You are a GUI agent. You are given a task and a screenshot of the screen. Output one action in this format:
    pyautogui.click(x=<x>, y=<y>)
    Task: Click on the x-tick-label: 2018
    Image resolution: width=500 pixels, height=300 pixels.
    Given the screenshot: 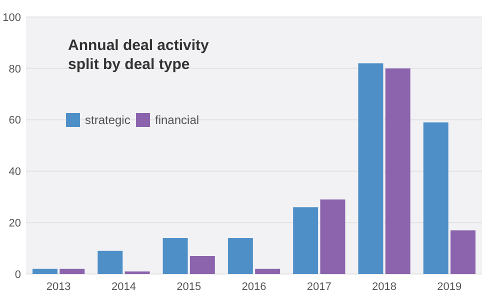 What is the action you would take?
    pyautogui.click(x=384, y=287)
    